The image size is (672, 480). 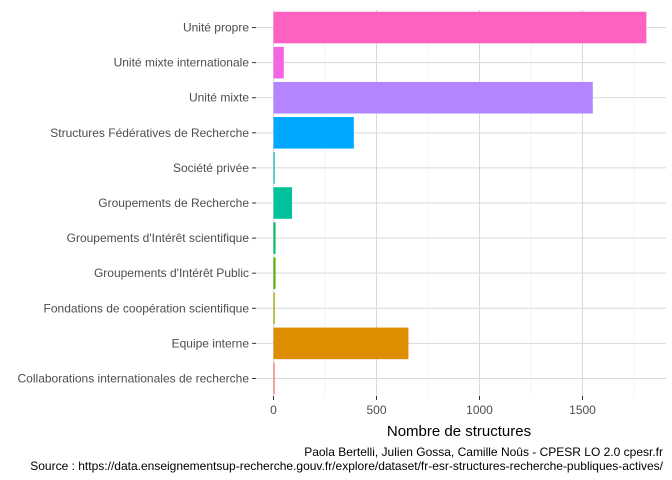 What do you see at coordinates (219, 98) in the screenshot?
I see `category-label: Unité mixte` at bounding box center [219, 98].